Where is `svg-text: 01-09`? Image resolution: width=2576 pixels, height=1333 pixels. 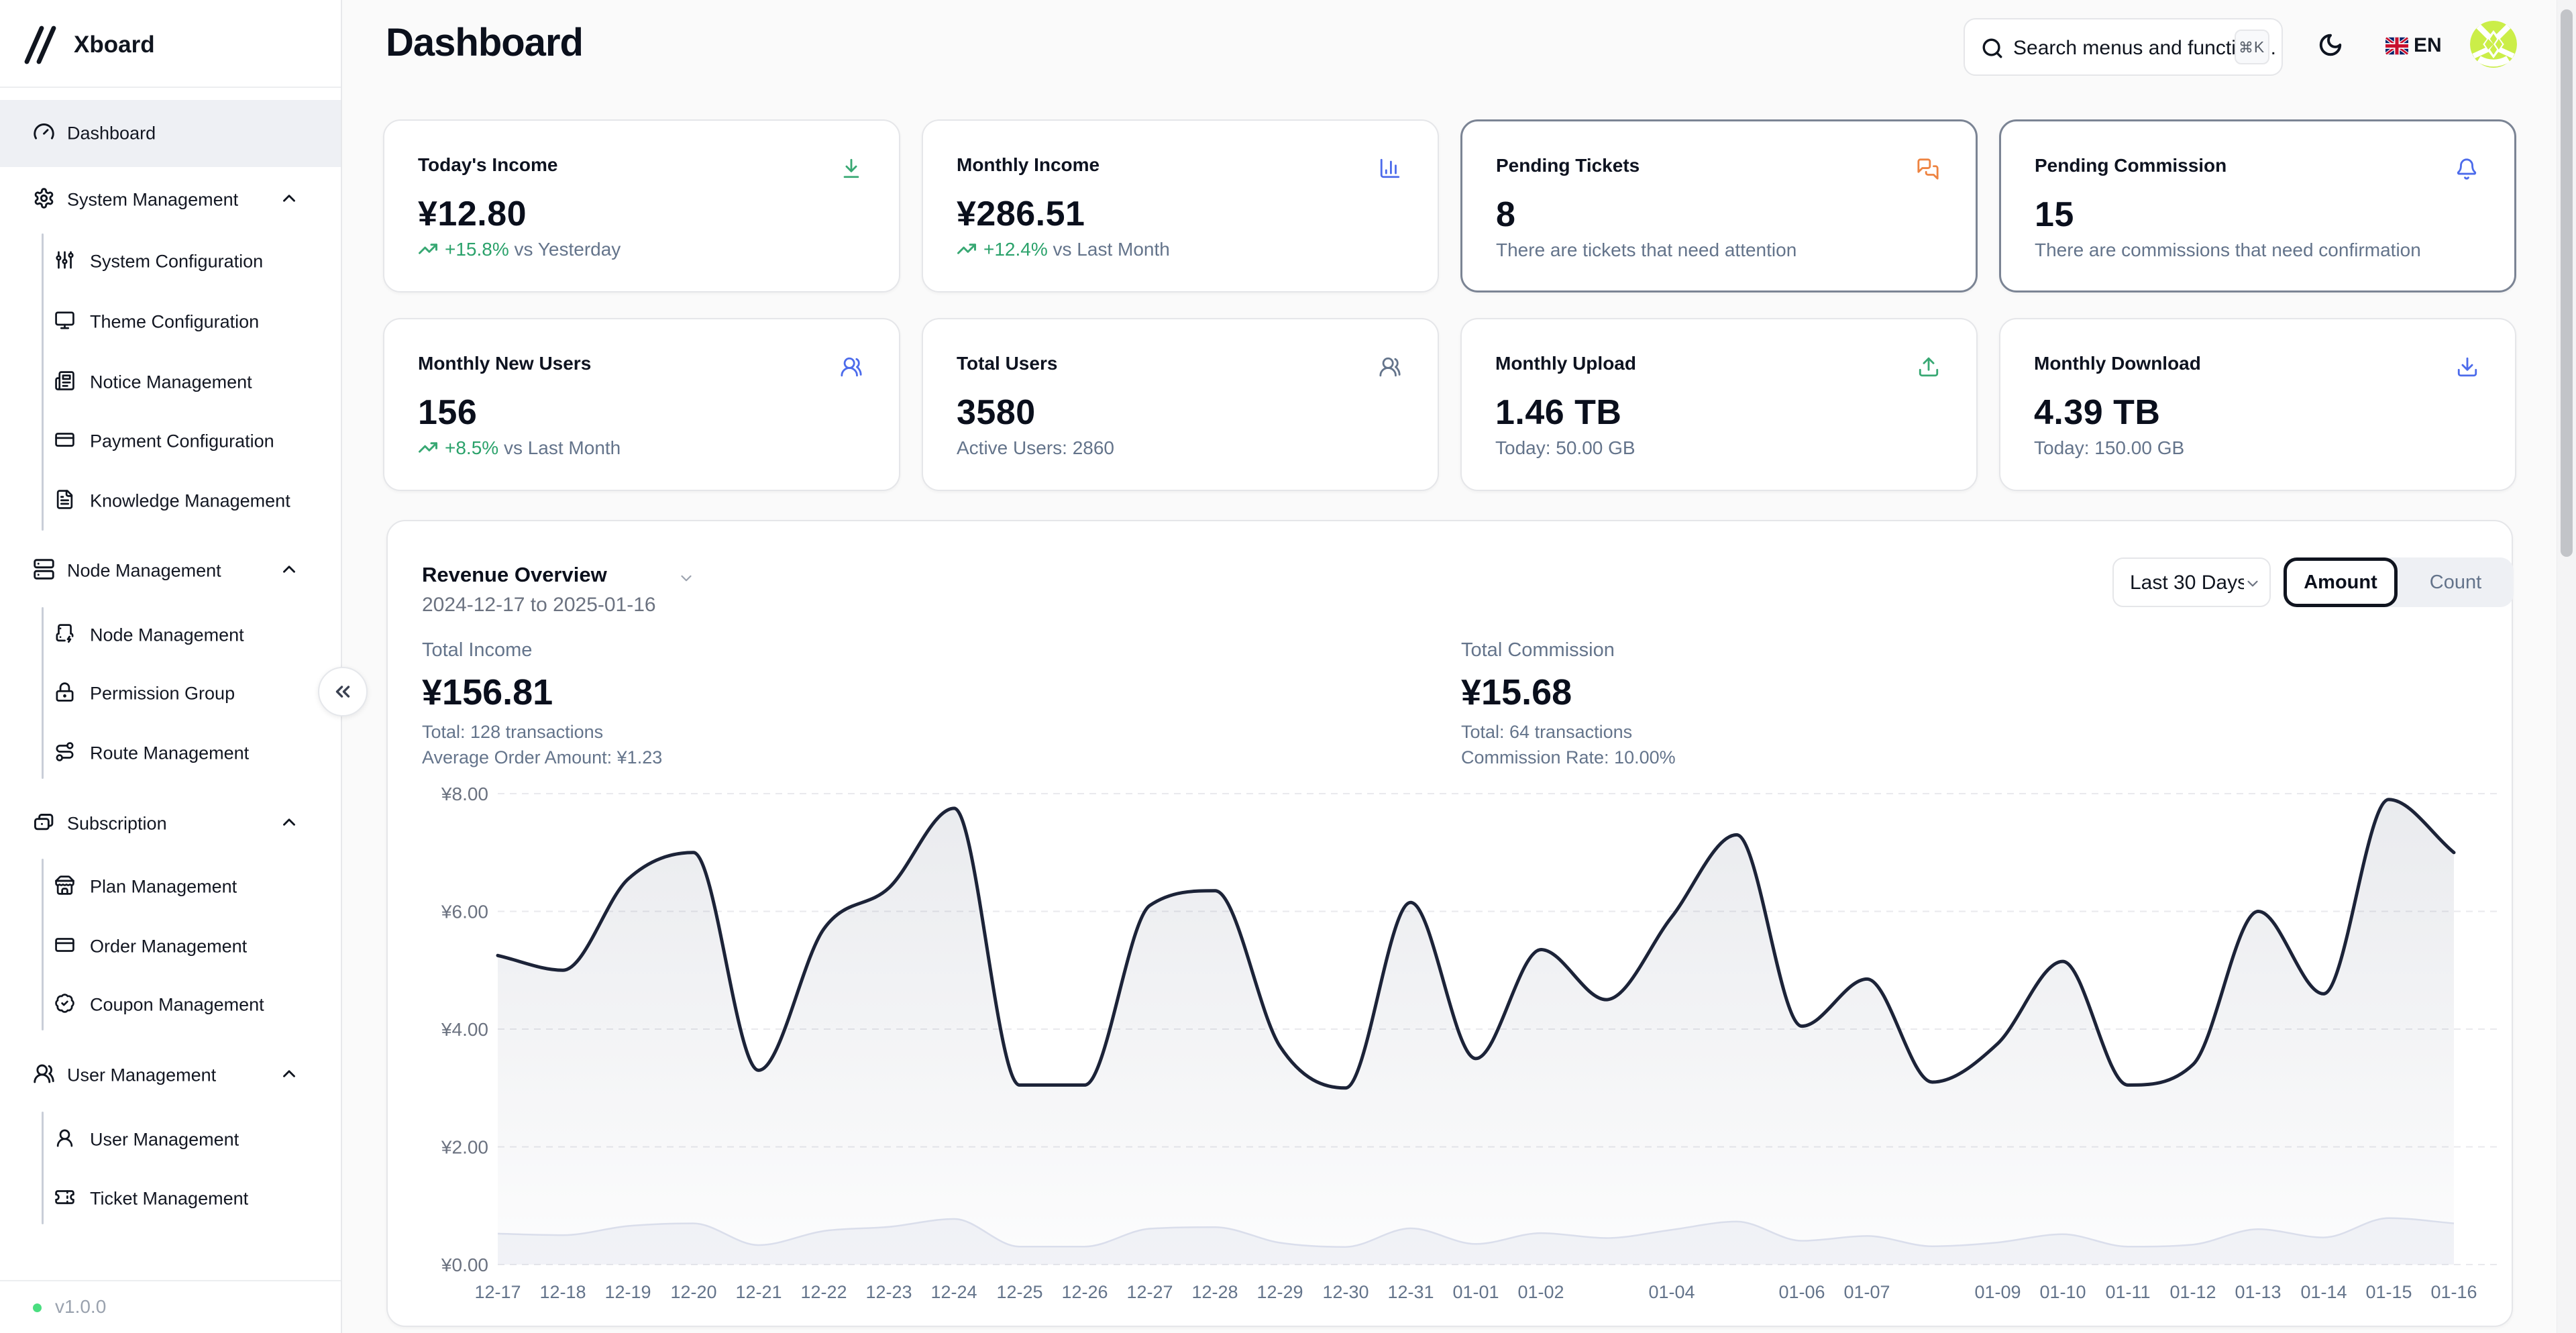 svg-text: 01-09 is located at coordinates (1997, 1292).